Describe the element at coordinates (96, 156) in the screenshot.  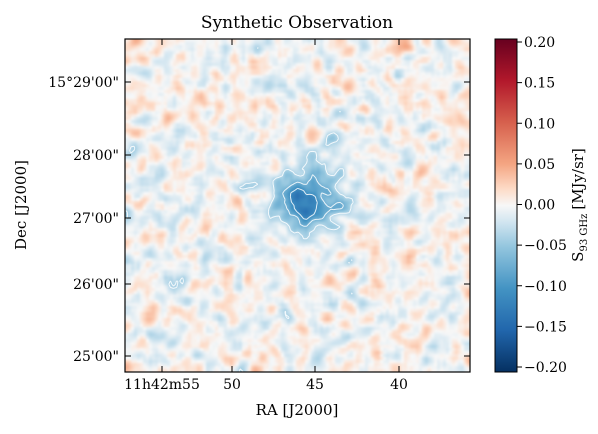
I see `y-tick-label: 28'00"` at that location.